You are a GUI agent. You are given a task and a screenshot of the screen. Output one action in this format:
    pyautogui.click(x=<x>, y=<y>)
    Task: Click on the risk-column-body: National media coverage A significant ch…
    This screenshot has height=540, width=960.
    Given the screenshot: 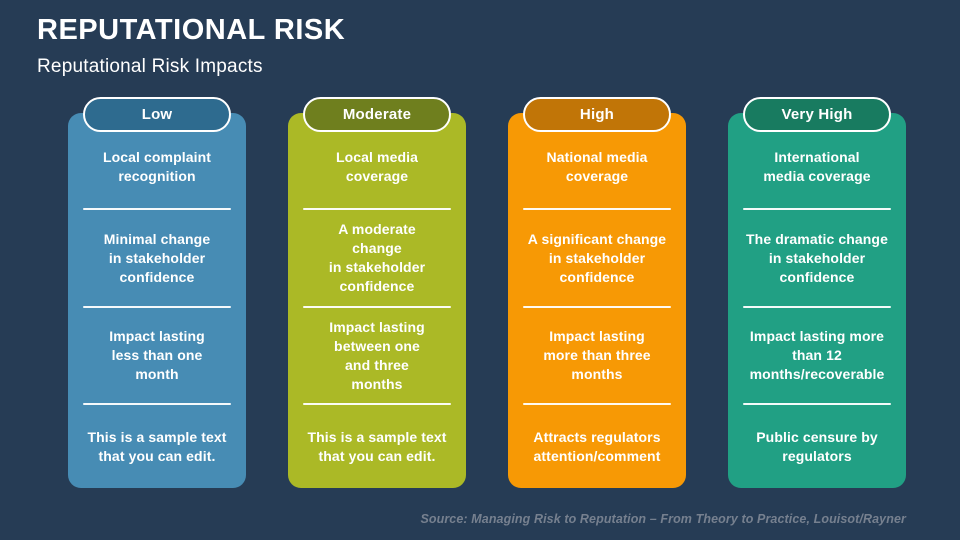 What is the action you would take?
    pyautogui.click(x=597, y=300)
    